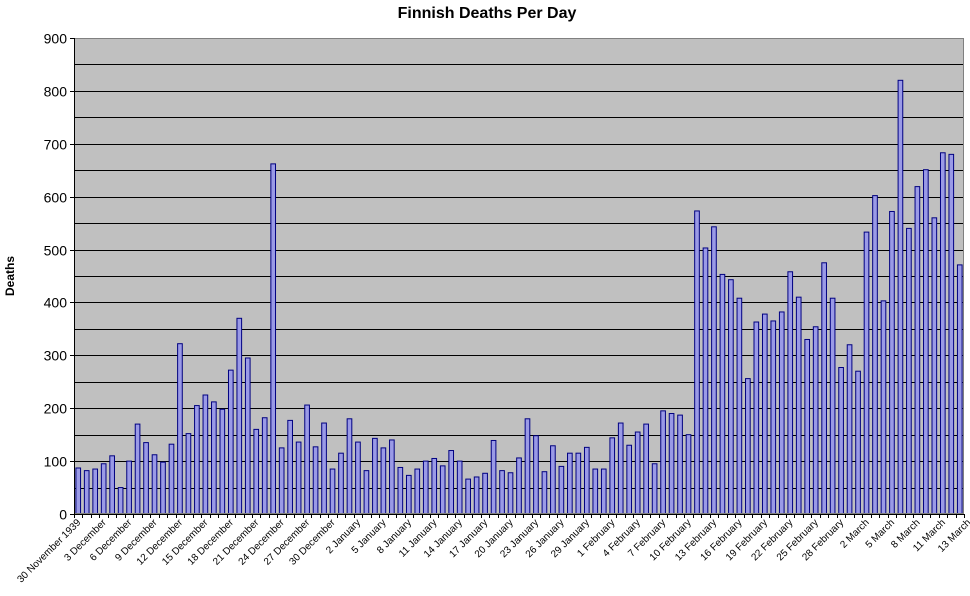 This screenshot has width=970, height=596. I want to click on y-tick-label: 800, so click(56, 92).